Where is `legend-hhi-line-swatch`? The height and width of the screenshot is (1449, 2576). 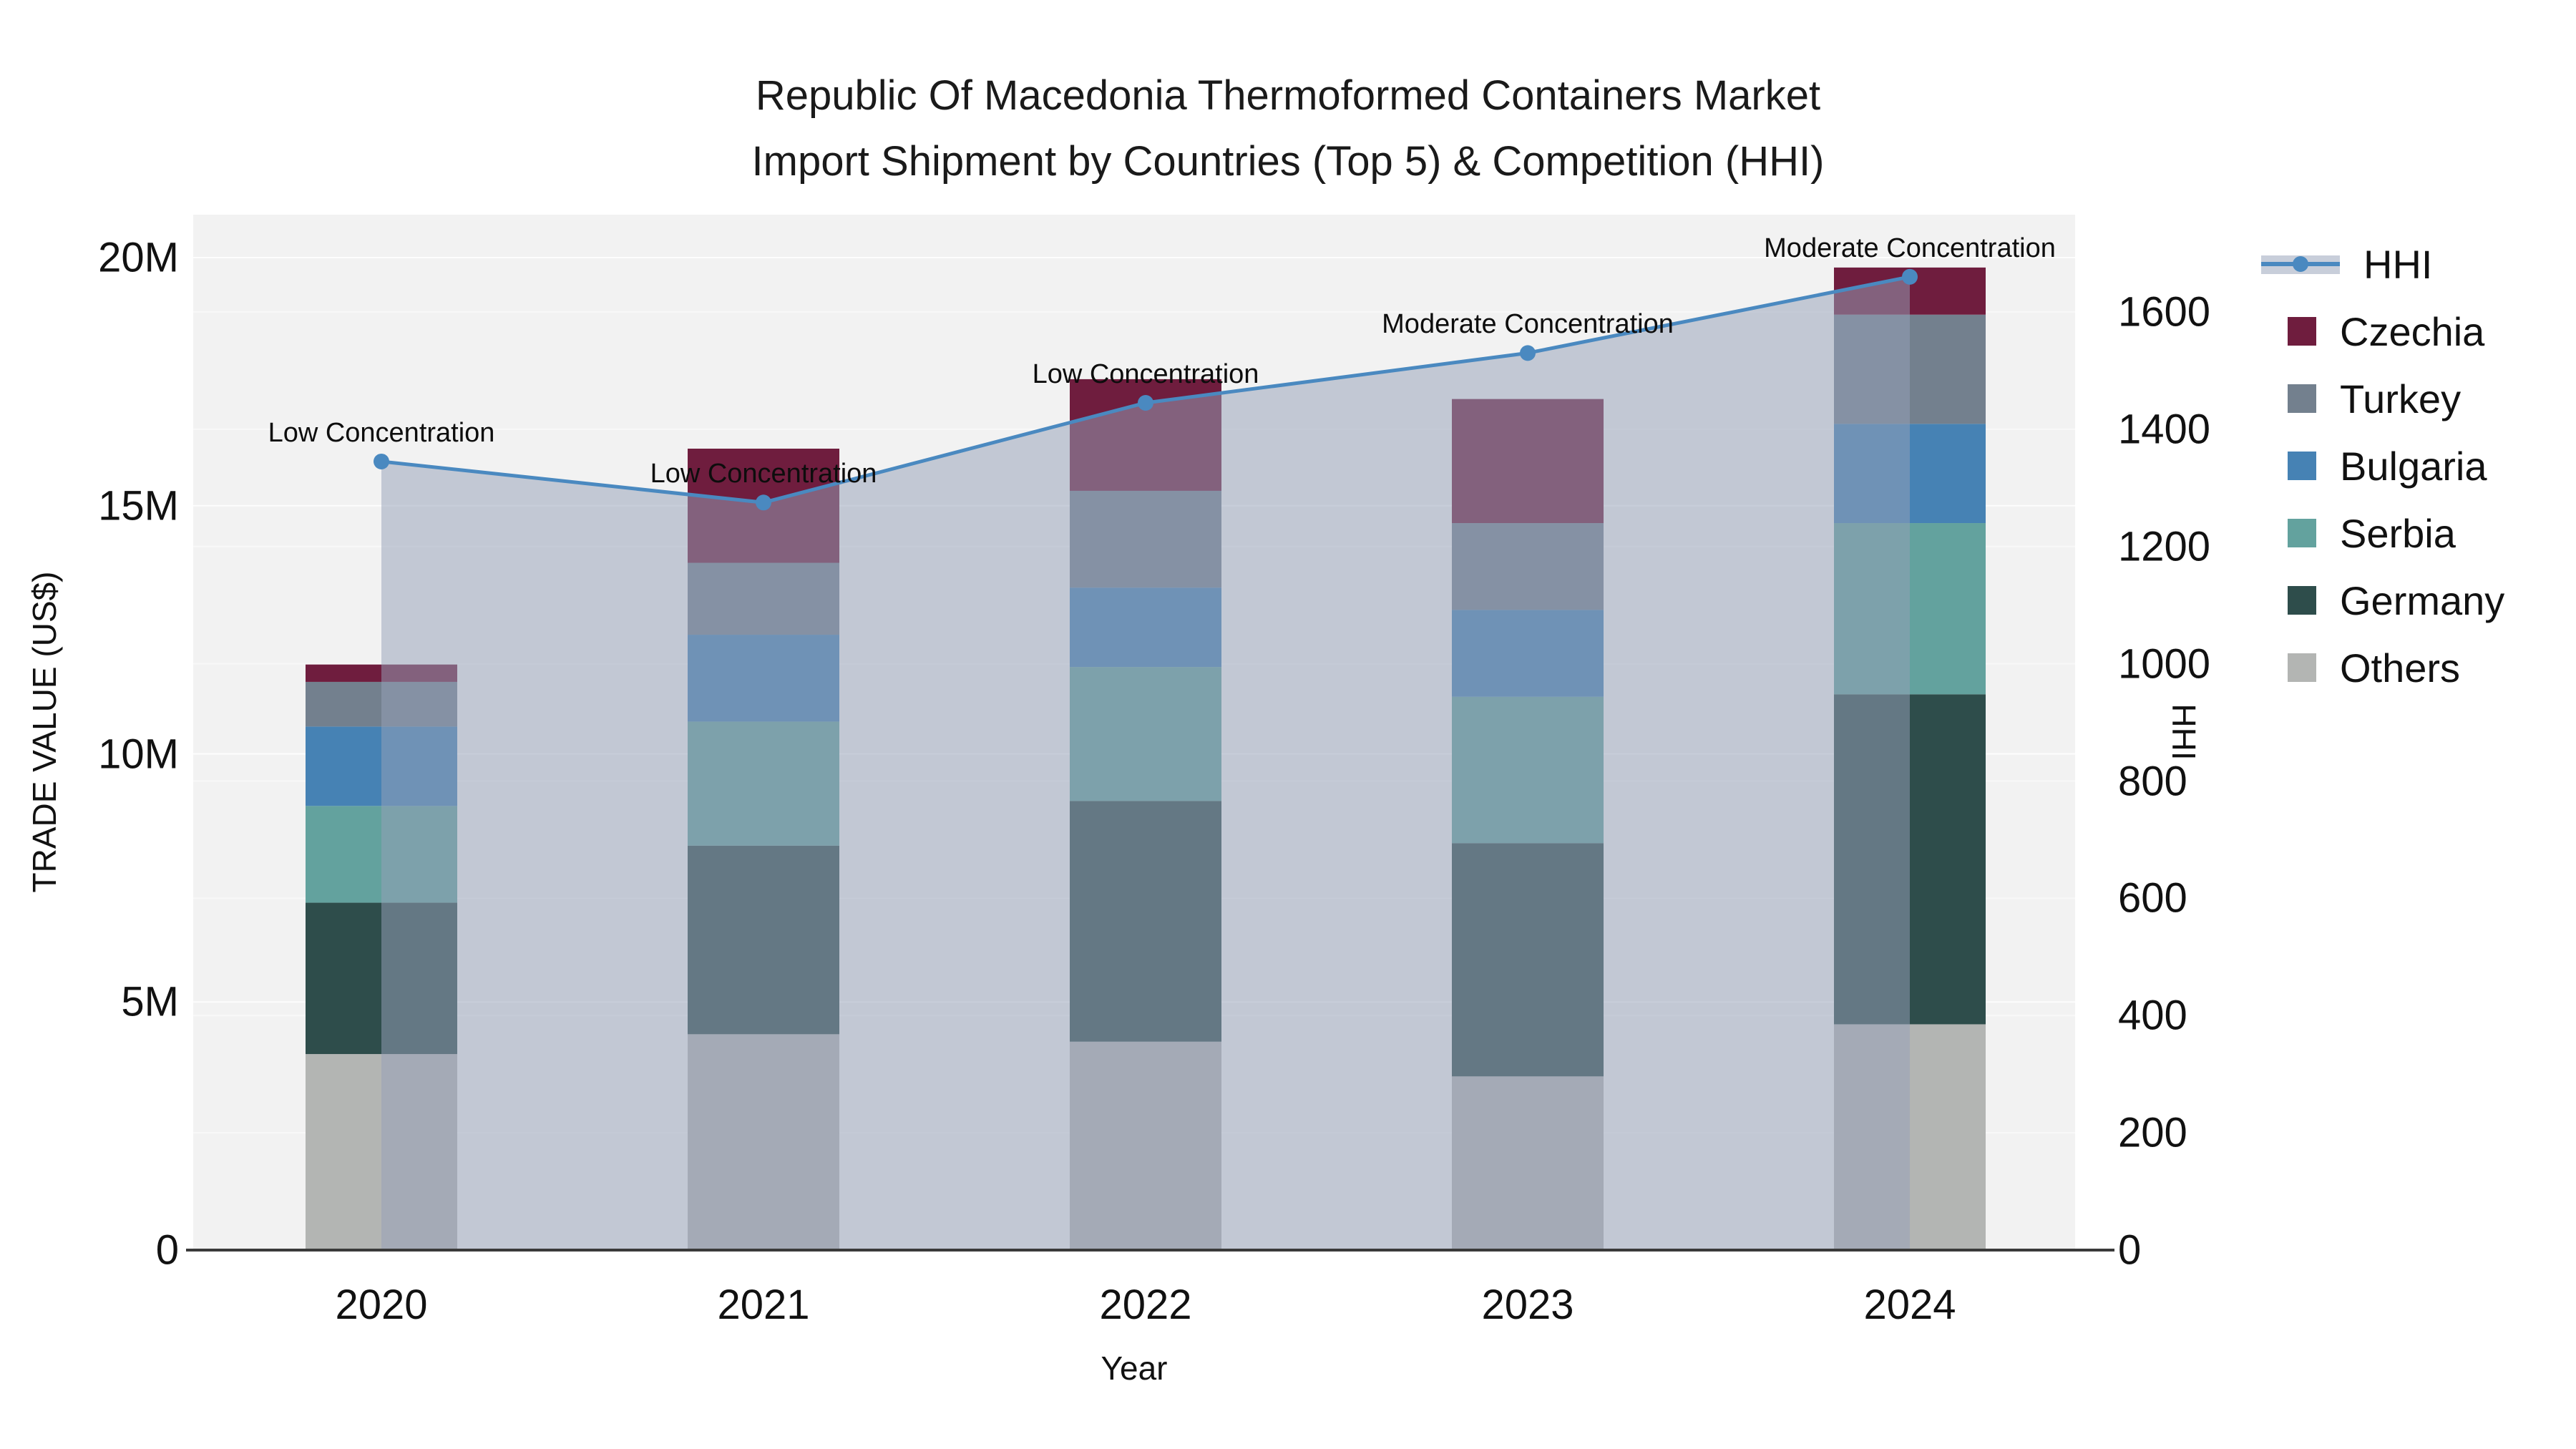 legend-hhi-line-swatch is located at coordinates (2300, 264).